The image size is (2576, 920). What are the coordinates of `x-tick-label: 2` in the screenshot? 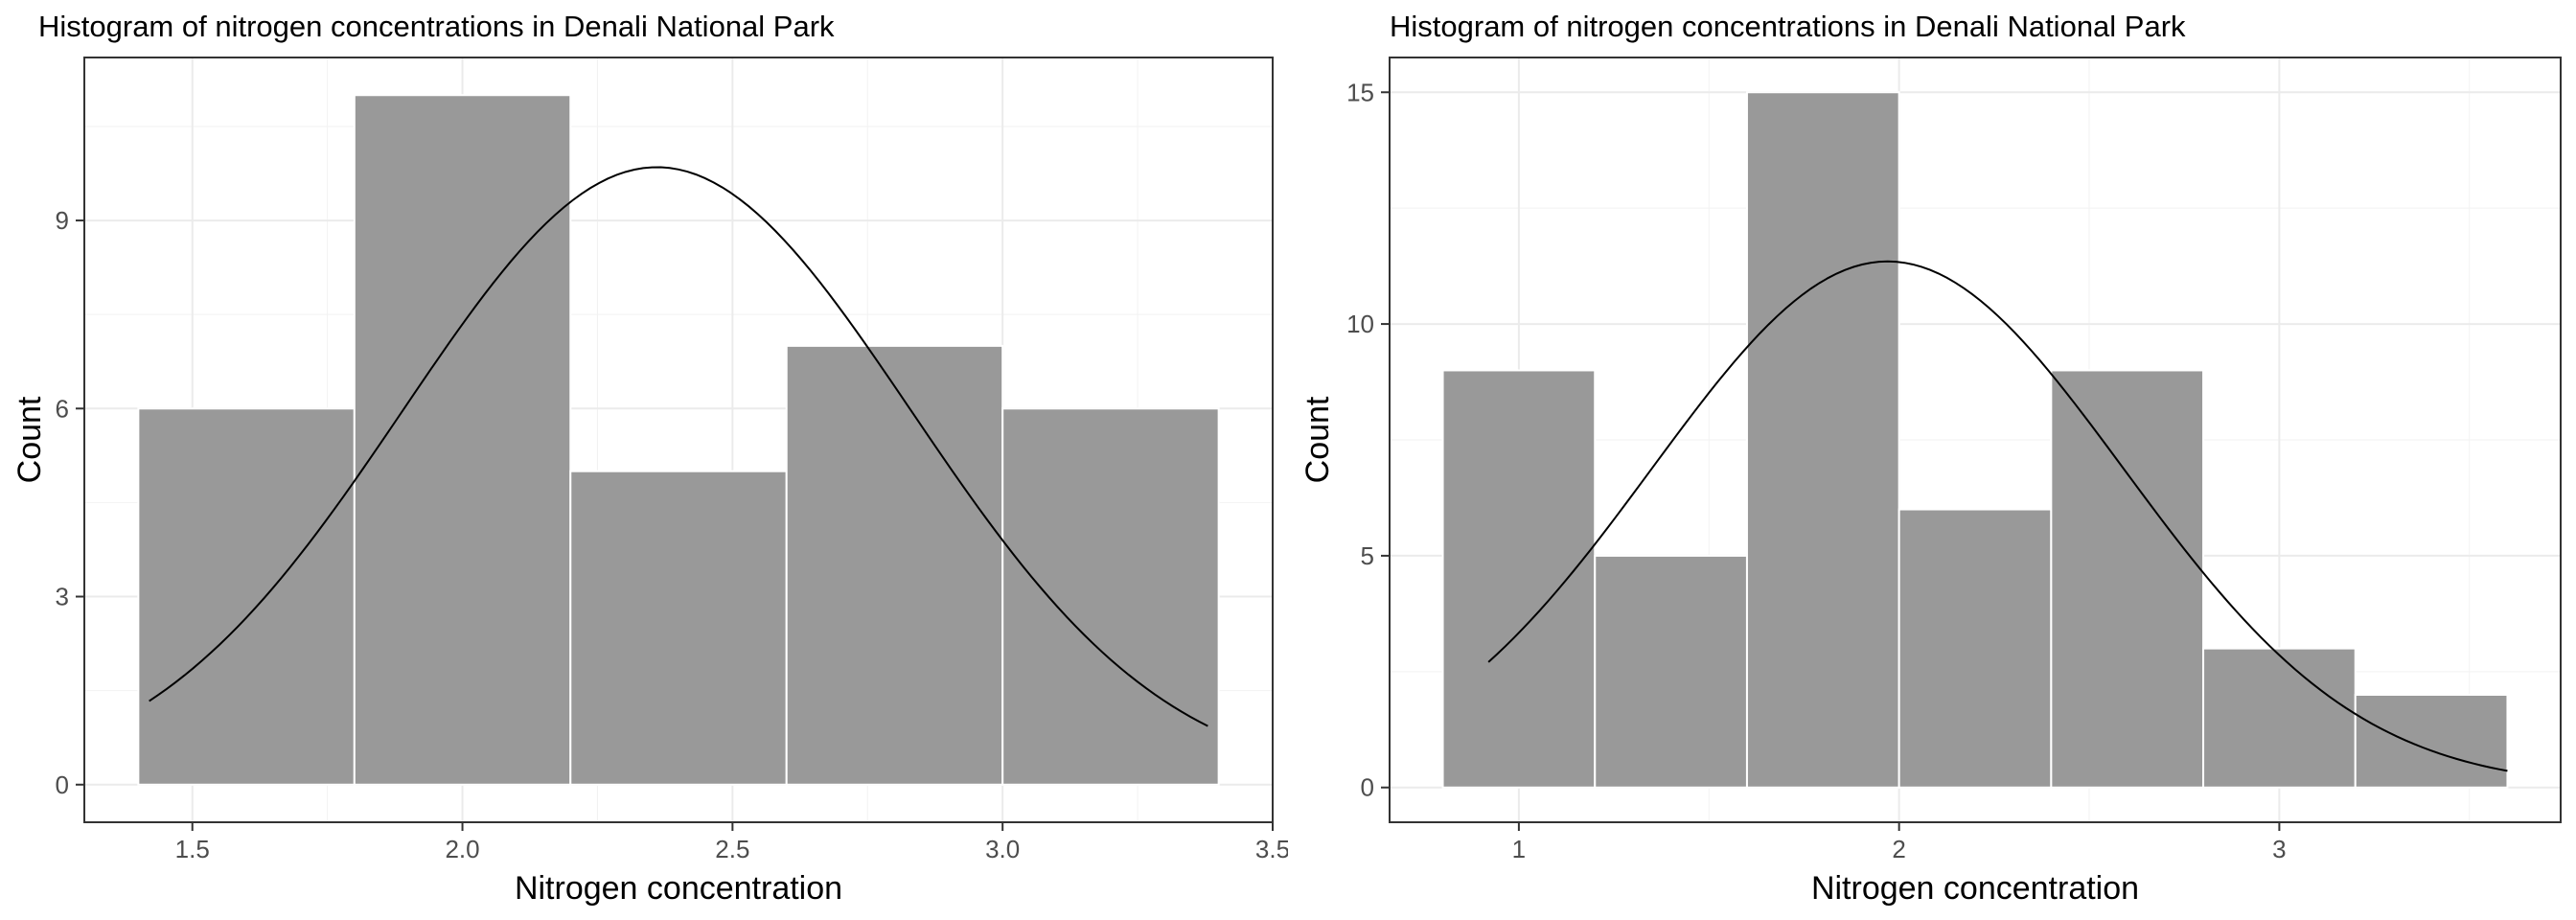 It's located at (1898, 849).